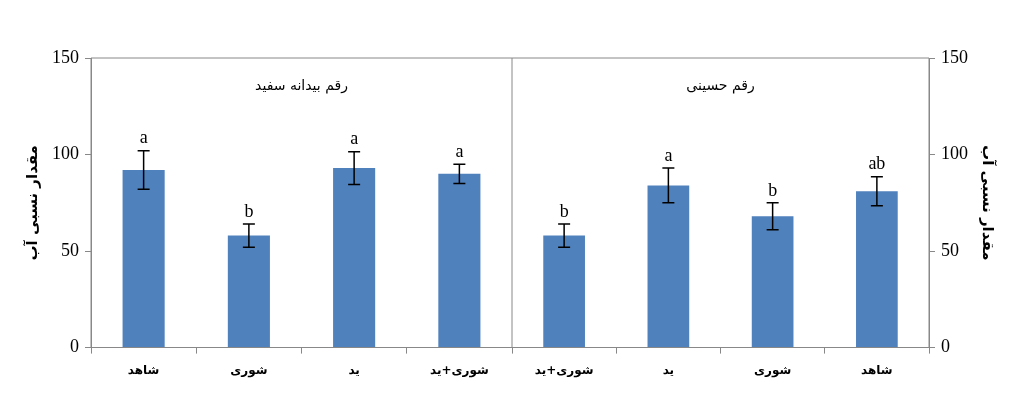 This screenshot has width=1024, height=408. Describe the element at coordinates (720, 85) in the screenshot. I see `text: رقم حسینی` at that location.